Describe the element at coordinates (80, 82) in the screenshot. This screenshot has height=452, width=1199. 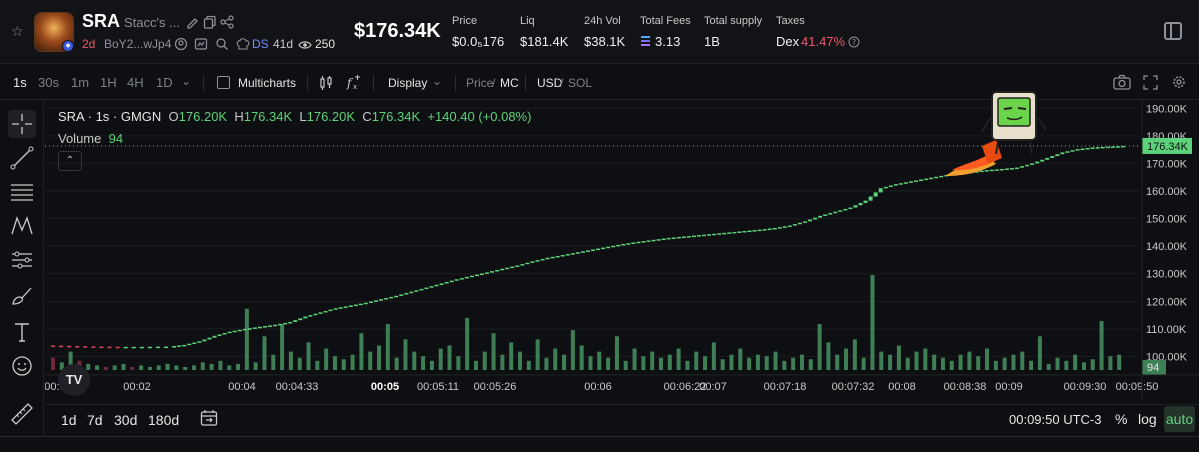
I see `timeframe-1m: 1m` at that location.